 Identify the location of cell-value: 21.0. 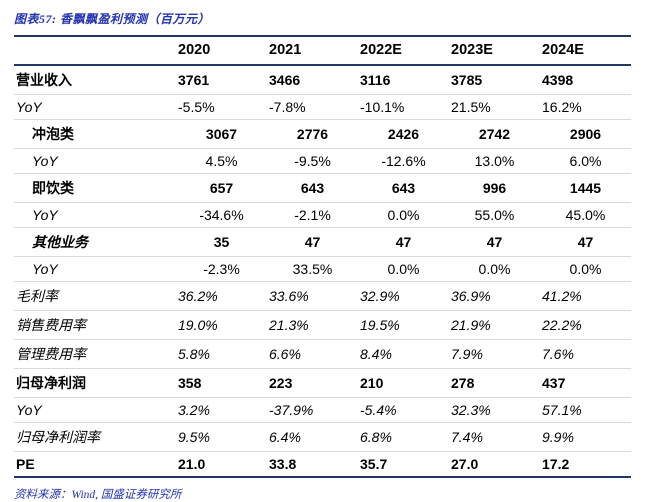
(221, 464).